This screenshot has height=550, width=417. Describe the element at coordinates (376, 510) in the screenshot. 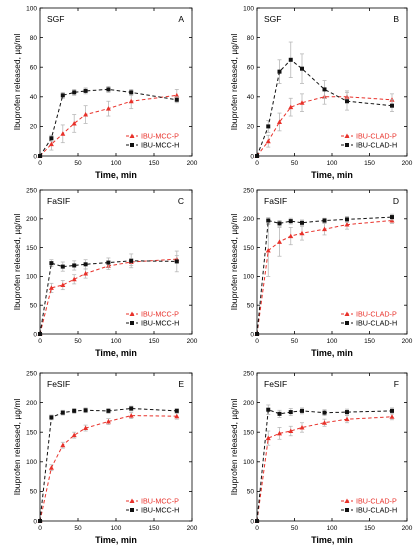

I see `legend-label: IBU-CLAD-H` at that location.